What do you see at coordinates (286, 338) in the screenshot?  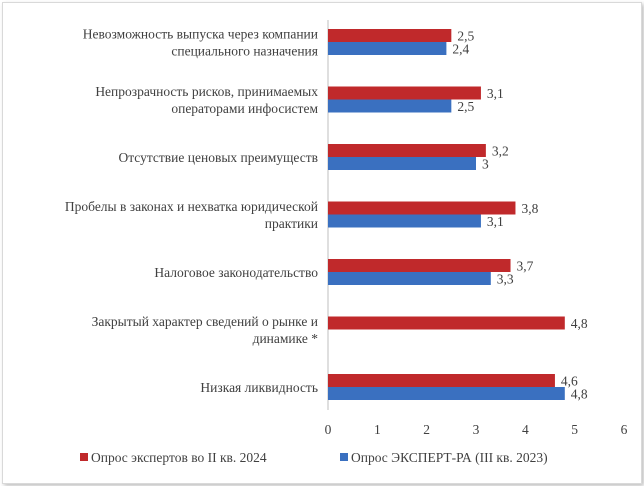 I see `category-label-line: динамике *` at bounding box center [286, 338].